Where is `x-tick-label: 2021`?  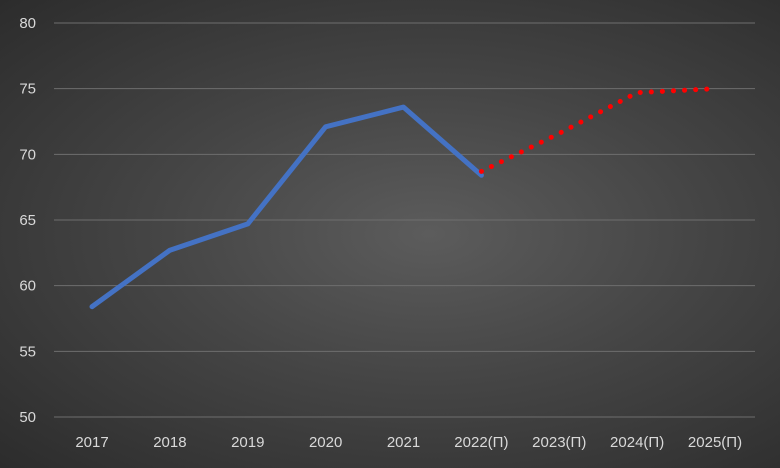
x-tick-label: 2021 is located at coordinates (403, 442).